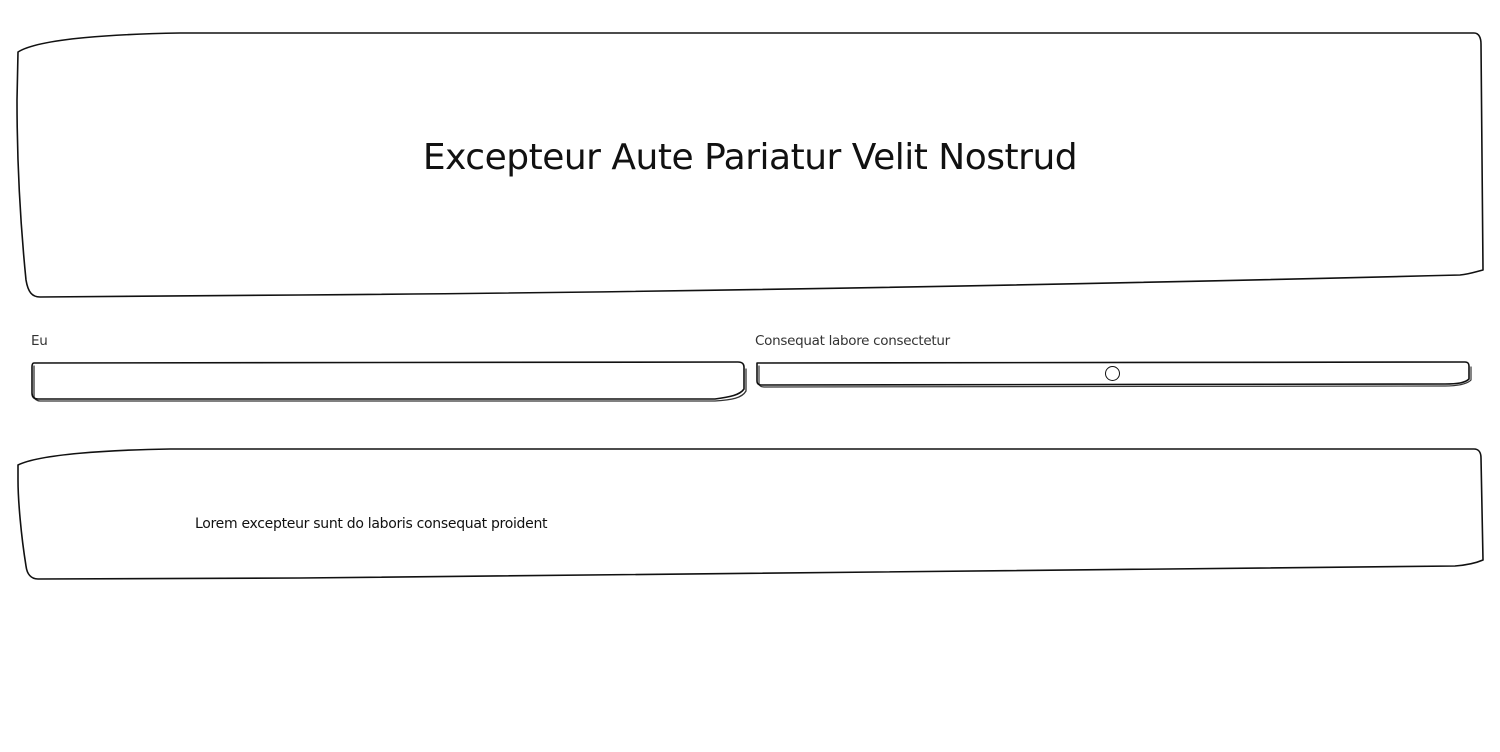  What do you see at coordinates (39, 341) in the screenshot?
I see `text-field-label: Eu` at bounding box center [39, 341].